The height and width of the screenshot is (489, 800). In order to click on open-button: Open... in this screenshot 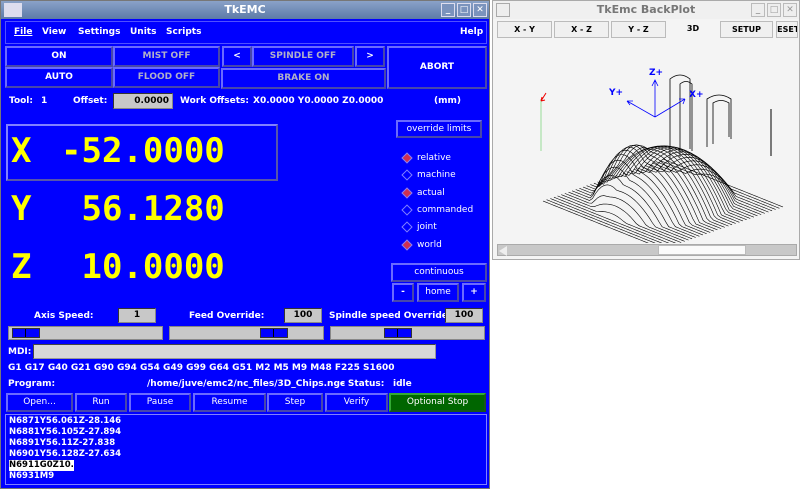, I will do `click(39, 402)`.